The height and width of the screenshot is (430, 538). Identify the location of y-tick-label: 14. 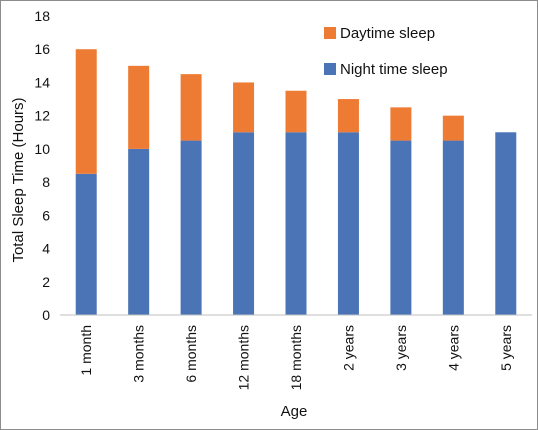
(42, 82).